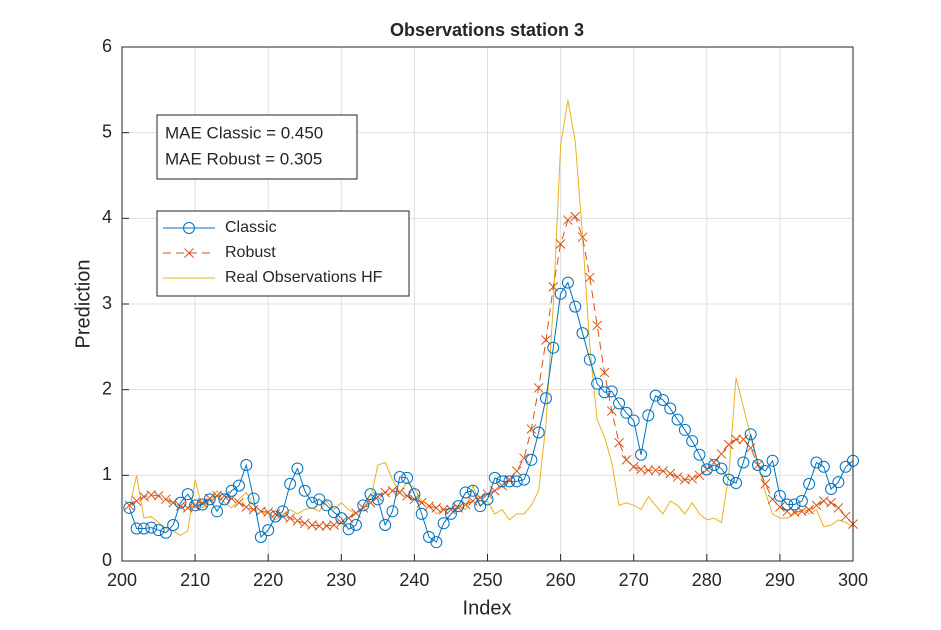 The width and height of the screenshot is (941, 630). I want to click on x-tick-label: 270, so click(634, 580).